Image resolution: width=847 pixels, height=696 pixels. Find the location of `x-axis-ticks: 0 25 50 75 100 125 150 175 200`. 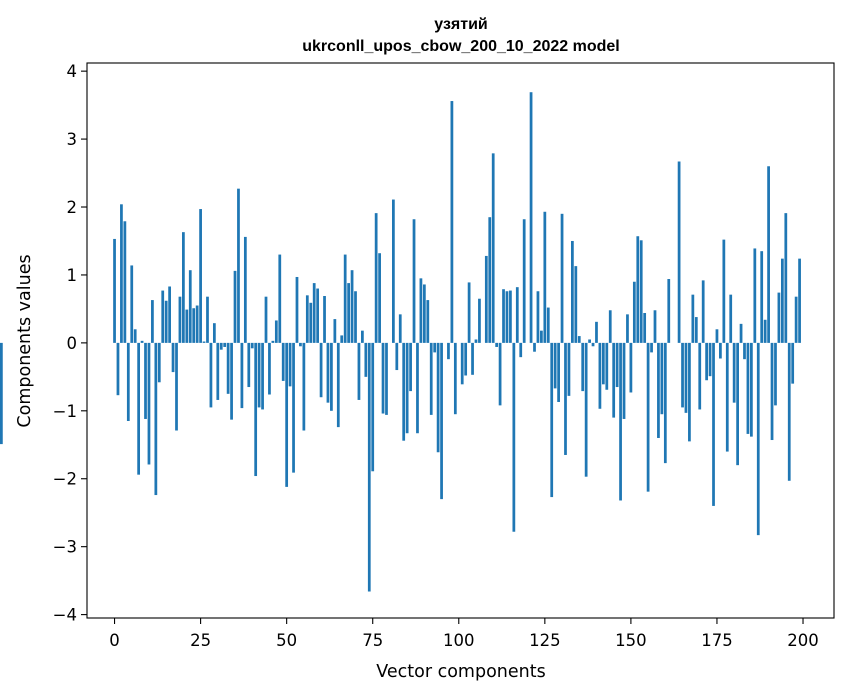

x-axis-ticks: 0 25 50 75 100 125 150 175 200 is located at coordinates (464, 634).